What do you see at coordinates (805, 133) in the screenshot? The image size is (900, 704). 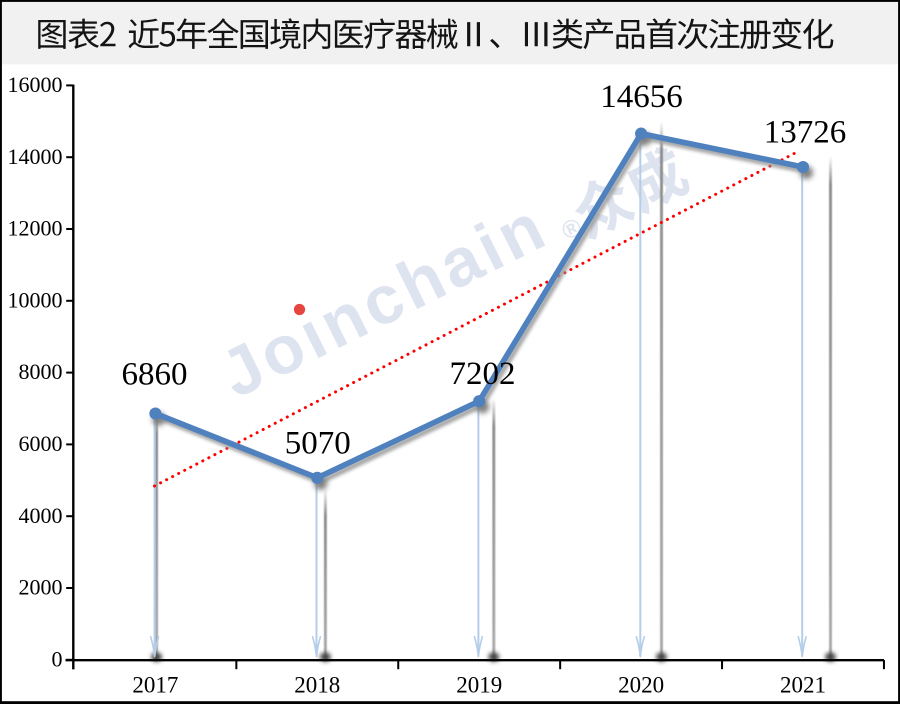 I see `svg-text: 13726` at bounding box center [805, 133].